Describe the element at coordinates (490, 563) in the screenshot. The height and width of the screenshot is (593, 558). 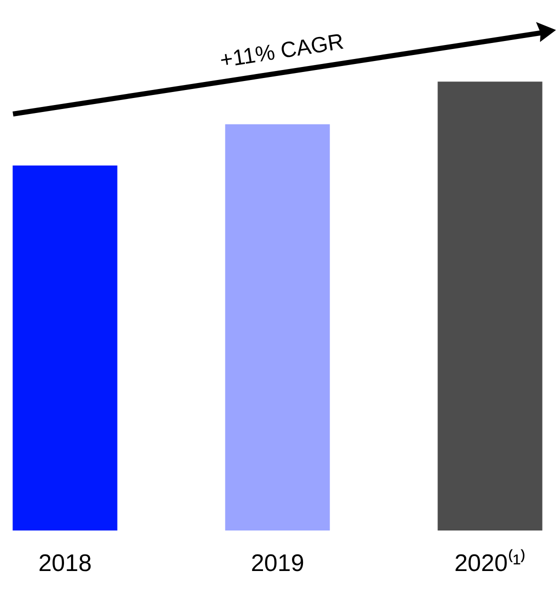
I see `x-tick-label: 2020⁽¹⁾` at that location.